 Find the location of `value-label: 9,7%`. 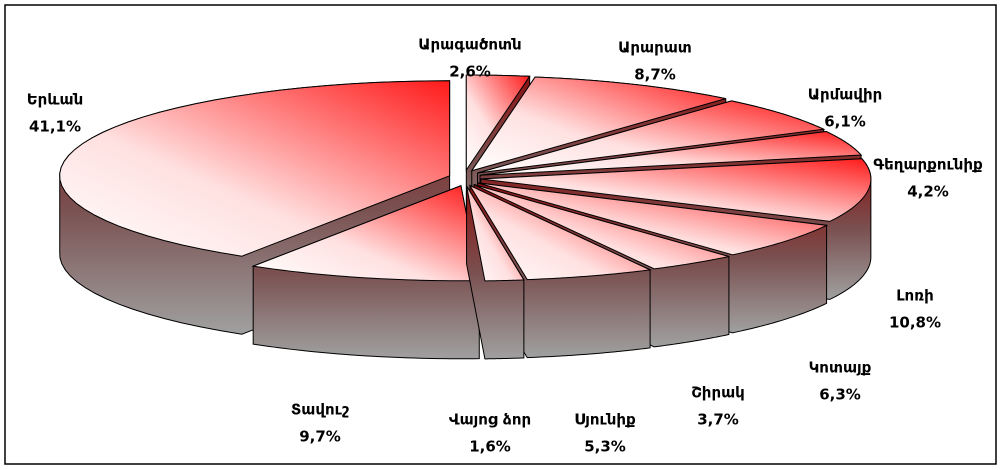

value-label: 9,7% is located at coordinates (320, 437).